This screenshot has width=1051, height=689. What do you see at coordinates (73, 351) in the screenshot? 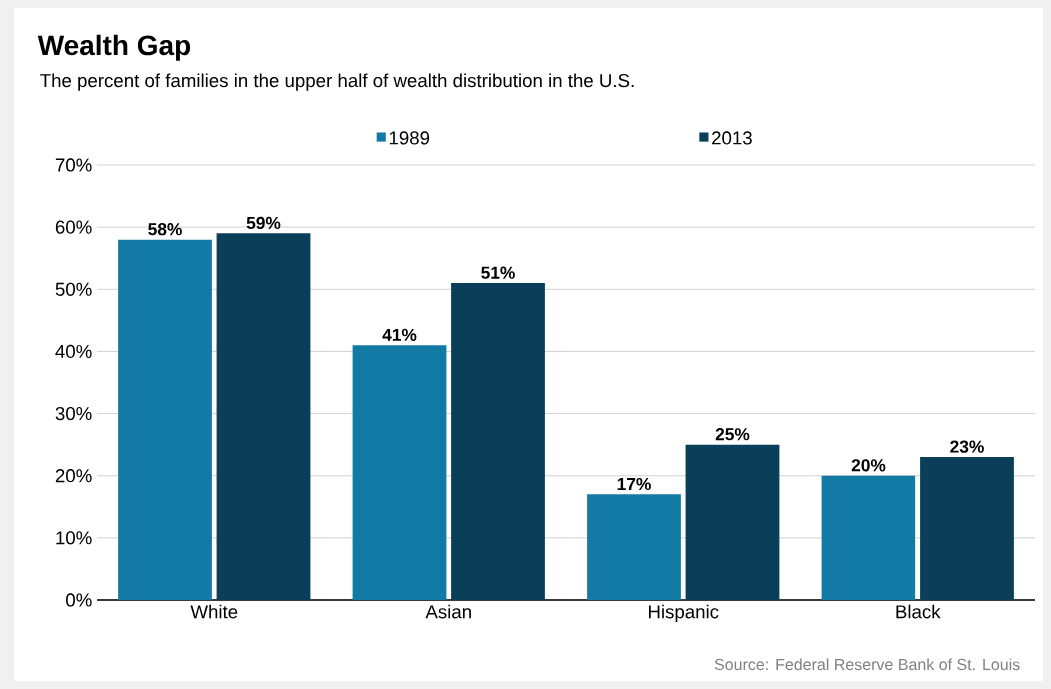
I see `y-tick-label: 40%` at bounding box center [73, 351].